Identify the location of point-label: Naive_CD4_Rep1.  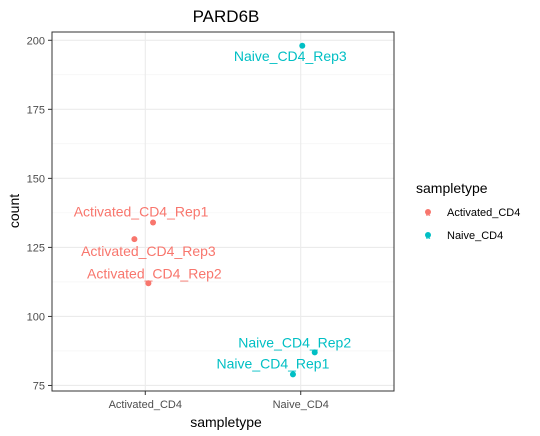
(273, 363).